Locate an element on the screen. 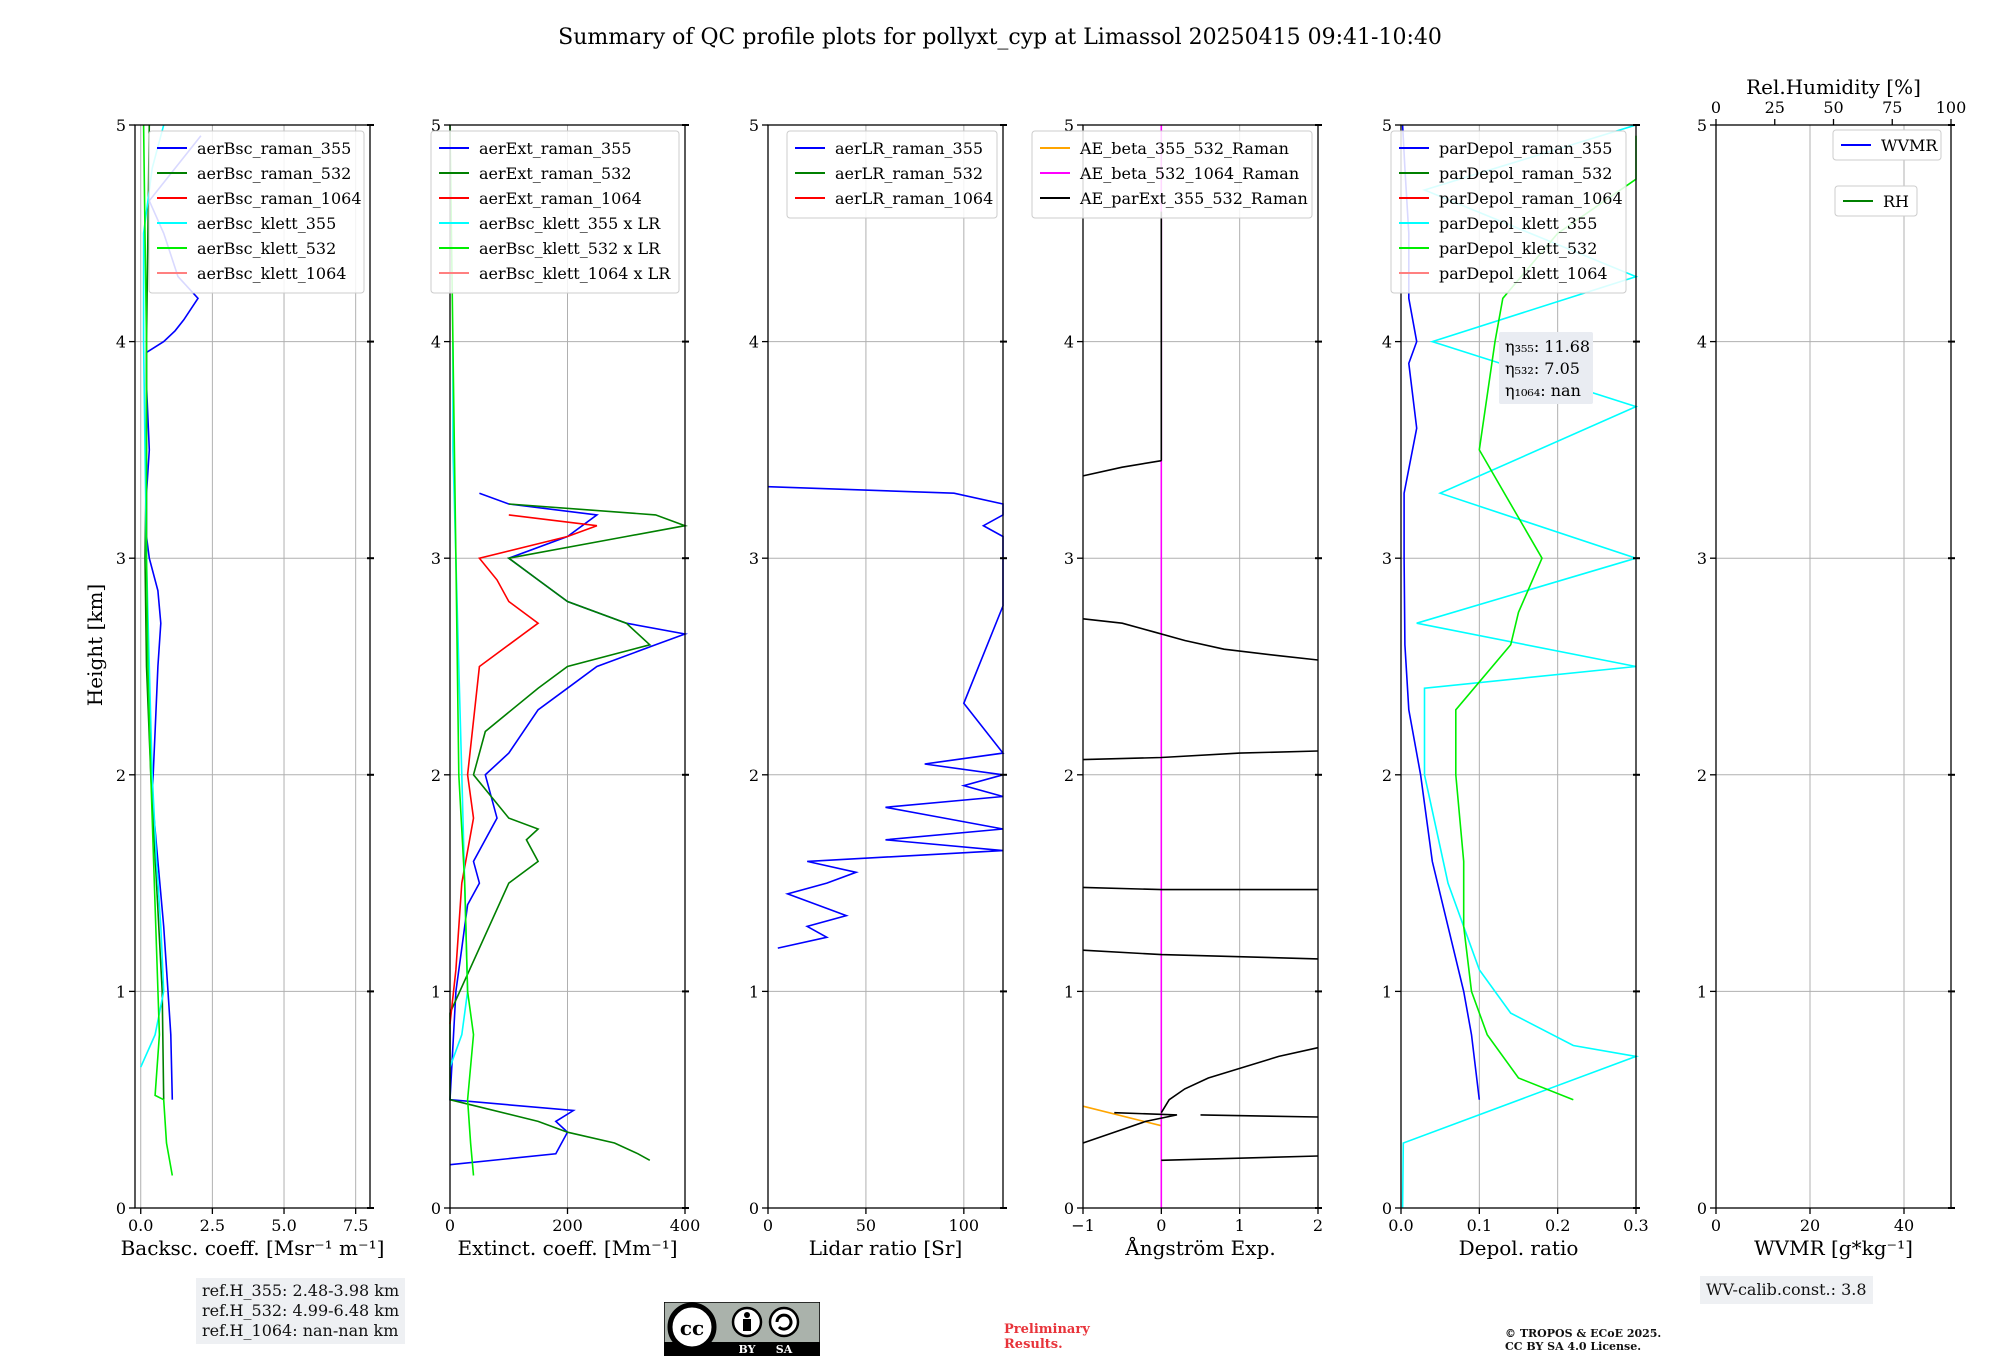  series-line-aerBsc_klett_532 x LR is located at coordinates (462, 650).